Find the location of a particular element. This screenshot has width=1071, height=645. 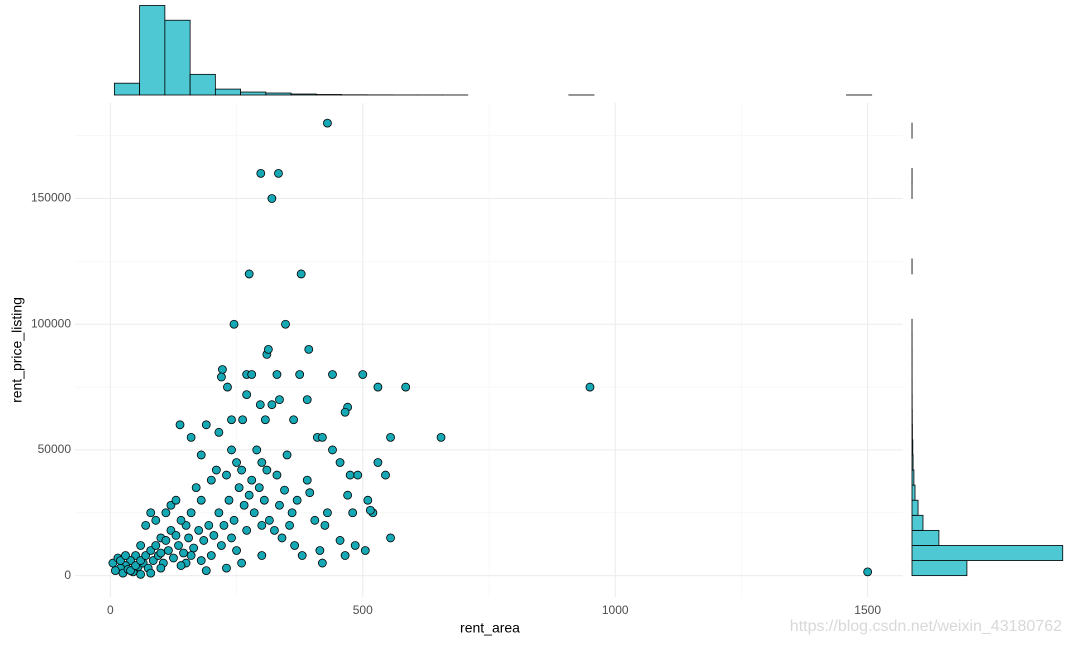

y-tick-label: 100000 is located at coordinates (51, 323).